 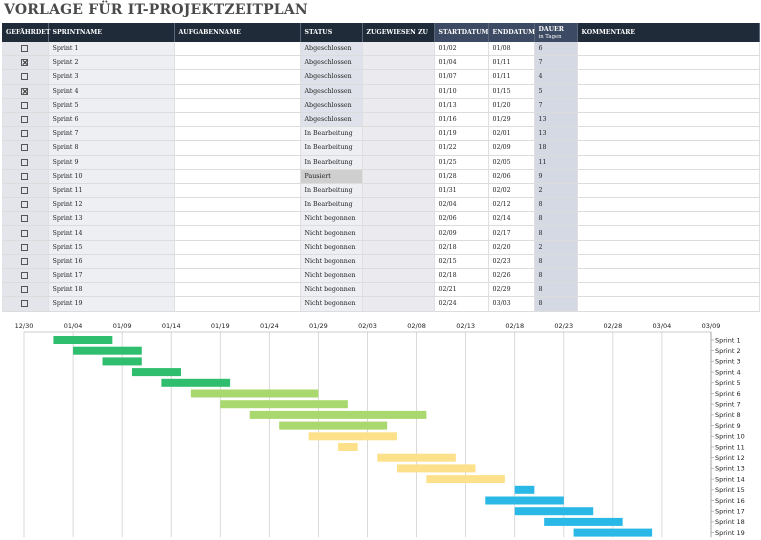 What do you see at coordinates (511, 176) in the screenshot?
I see `end-date-cell: 02/06` at bounding box center [511, 176].